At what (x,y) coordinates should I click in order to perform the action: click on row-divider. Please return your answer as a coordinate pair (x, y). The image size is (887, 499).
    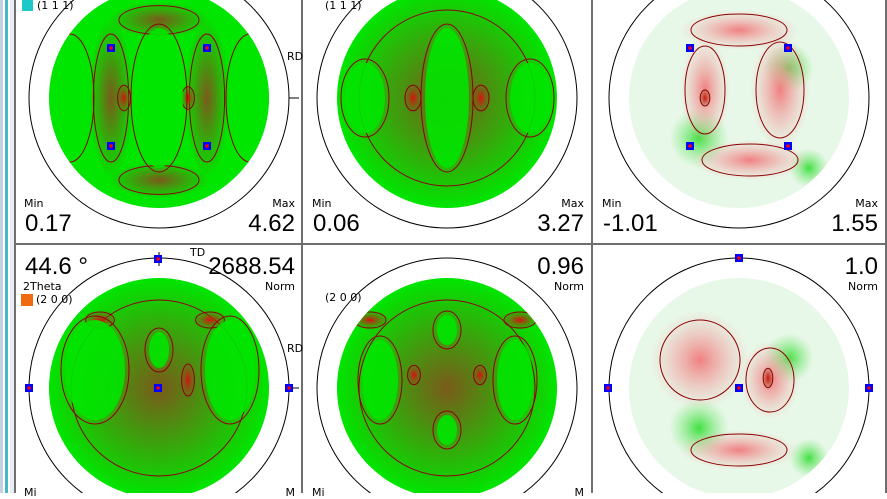
    Looking at the image, I should click on (451, 244).